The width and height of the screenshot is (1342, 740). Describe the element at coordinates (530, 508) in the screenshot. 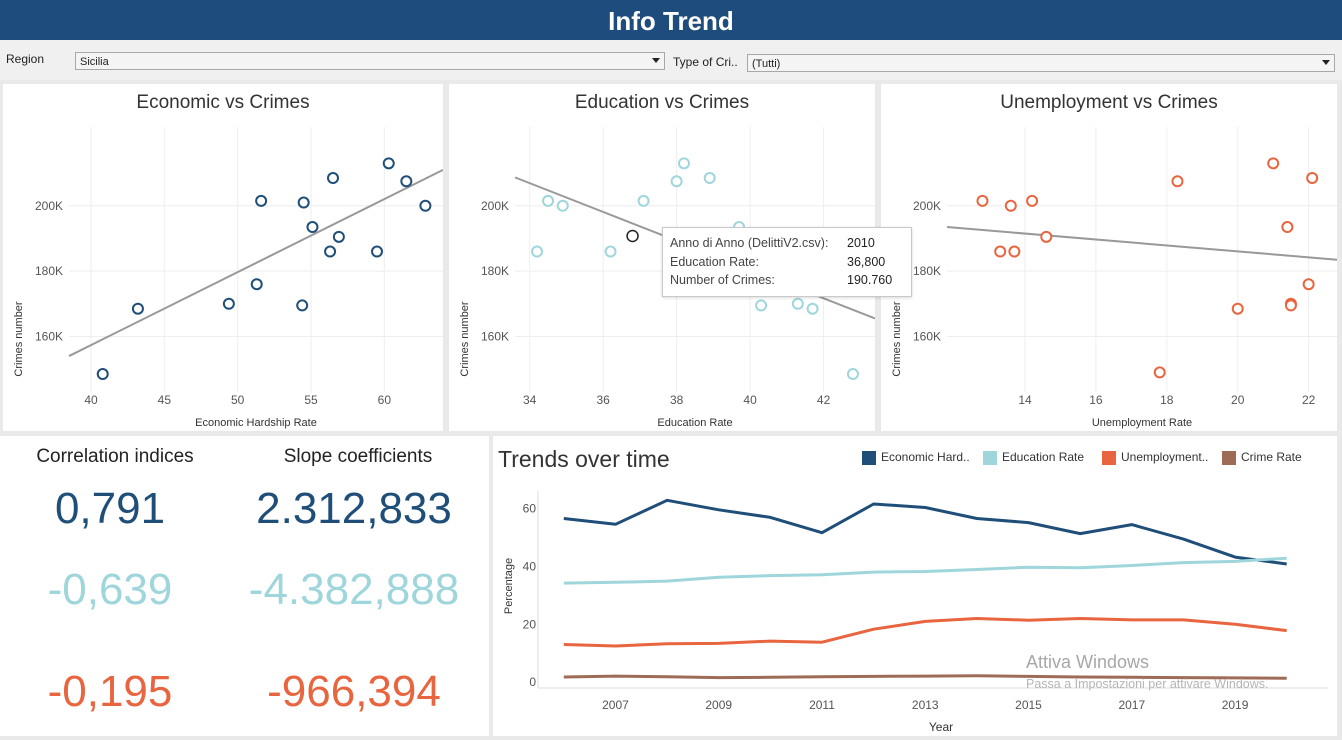

I see `y-tick-label: 60` at that location.